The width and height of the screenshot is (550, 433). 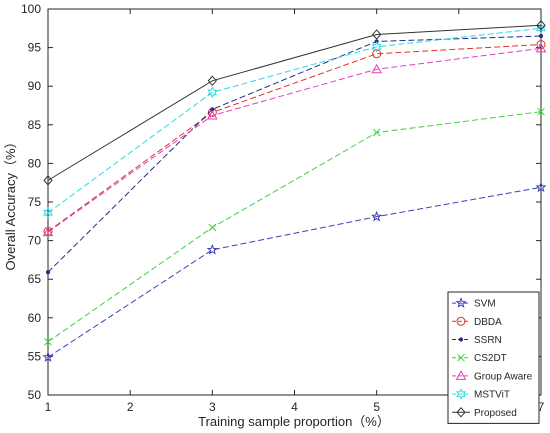 I want to click on legend-entry-mstvit: MSTViT, so click(x=481, y=394).